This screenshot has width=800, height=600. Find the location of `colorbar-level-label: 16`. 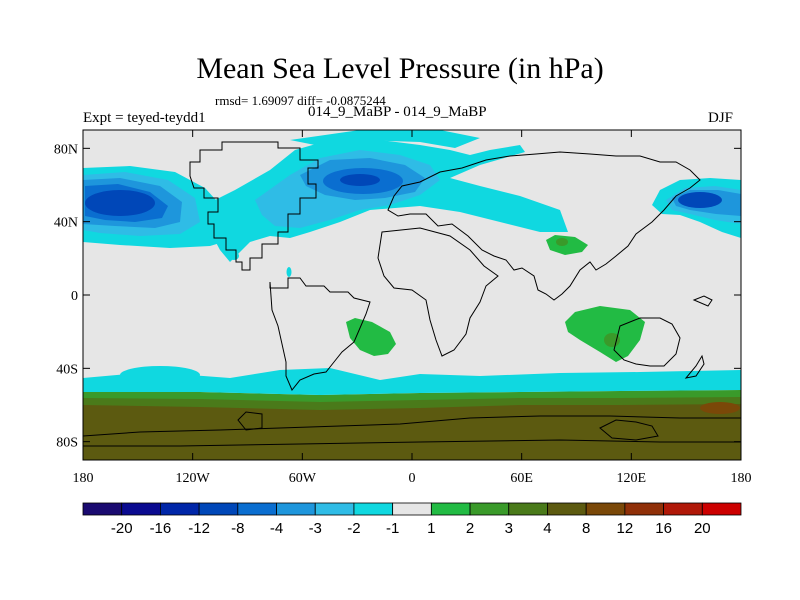

colorbar-level-label: 16 is located at coordinates (663, 528).